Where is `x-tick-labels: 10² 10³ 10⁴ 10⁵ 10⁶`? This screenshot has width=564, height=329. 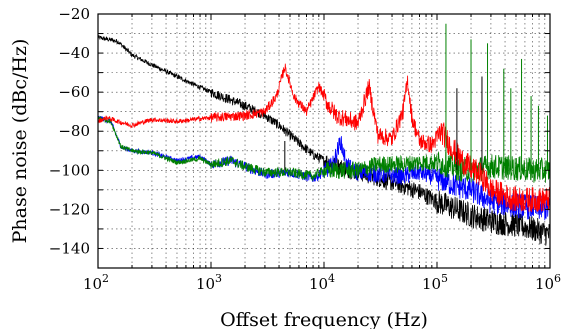
x-tick-labels: 10² 10³ 10⁴ 10⁵ 10⁶ is located at coordinates (322, 282).